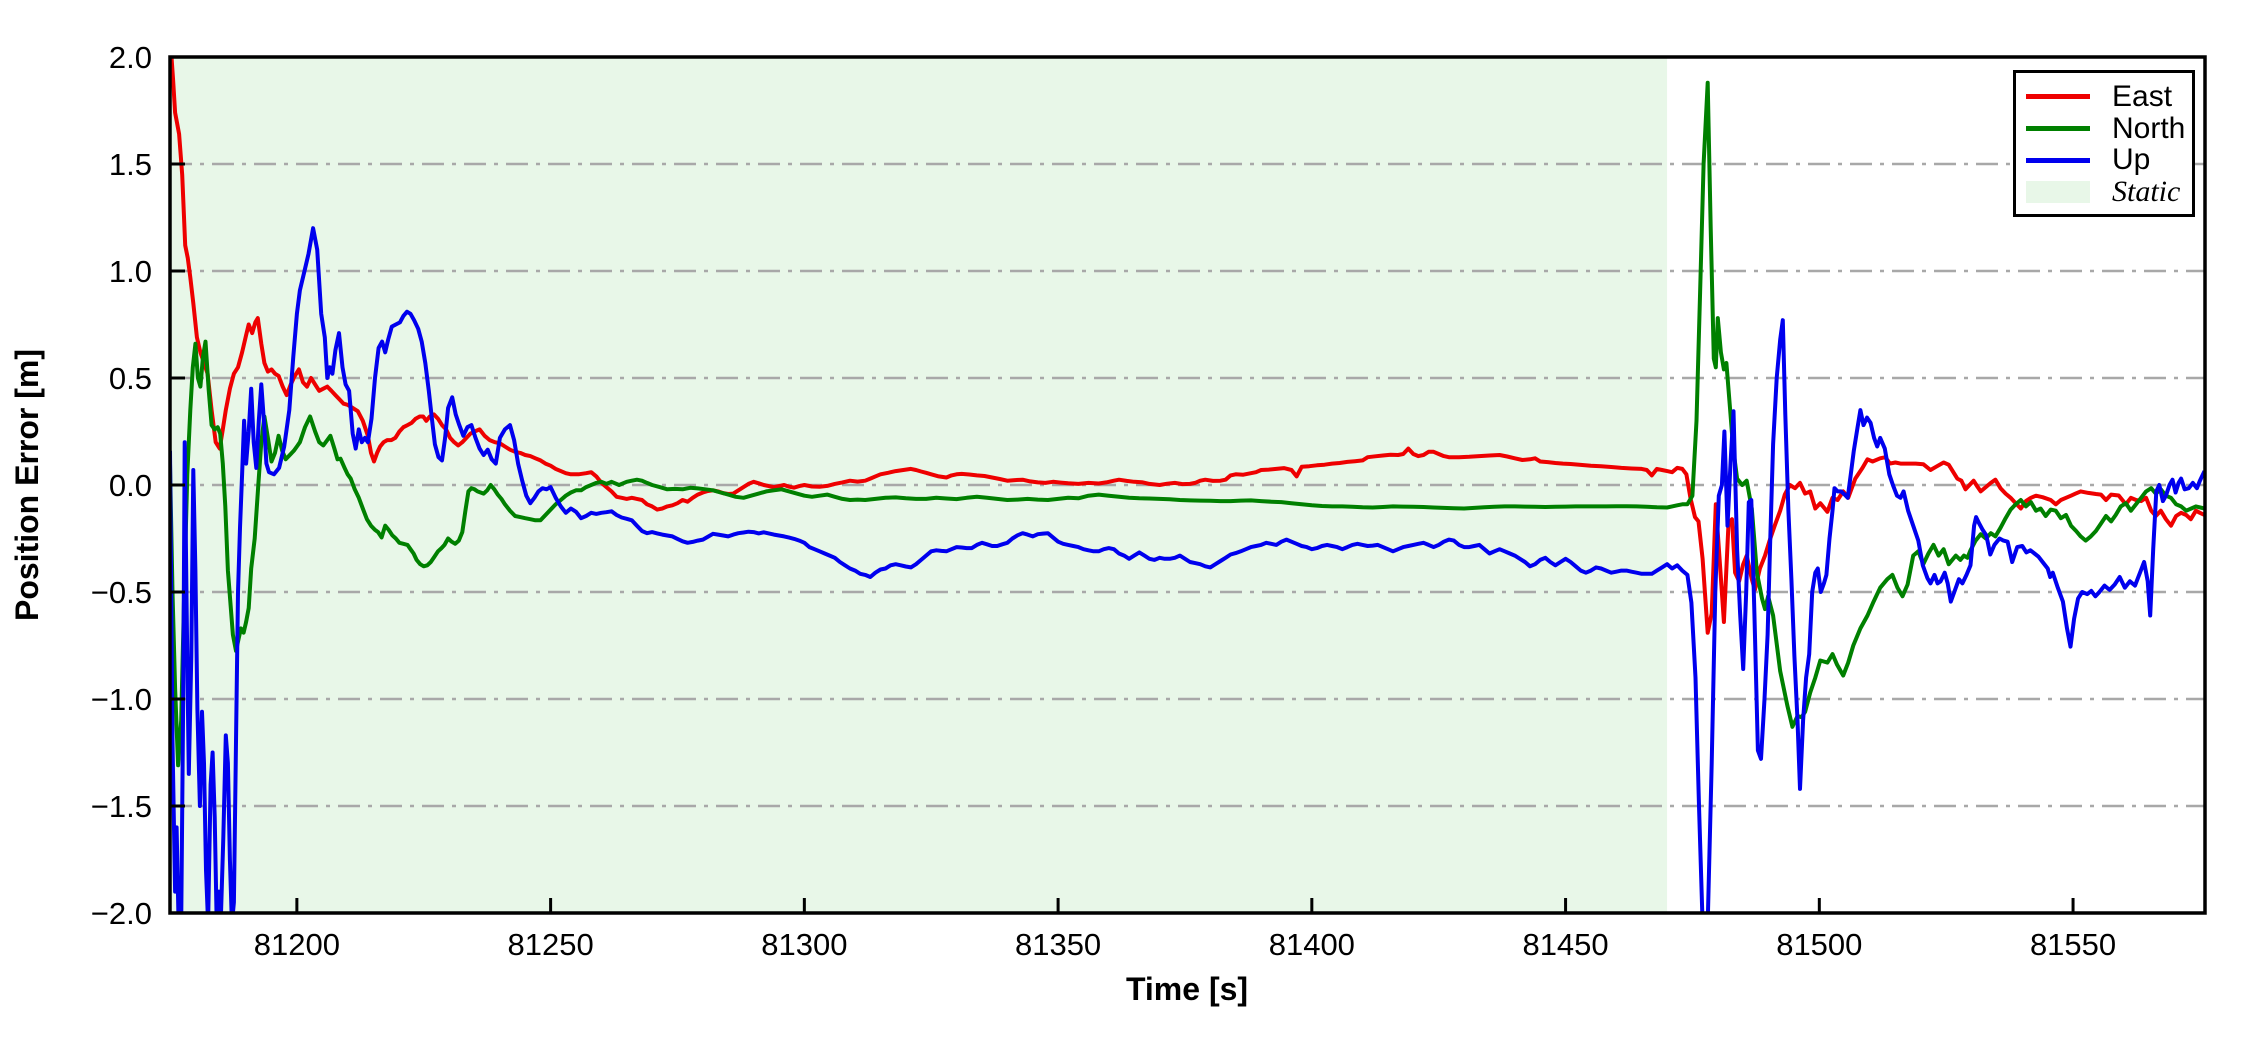 This screenshot has height=1050, width=2250. What do you see at coordinates (130, 378) in the screenshot?
I see `y-tick-label: 0.5` at bounding box center [130, 378].